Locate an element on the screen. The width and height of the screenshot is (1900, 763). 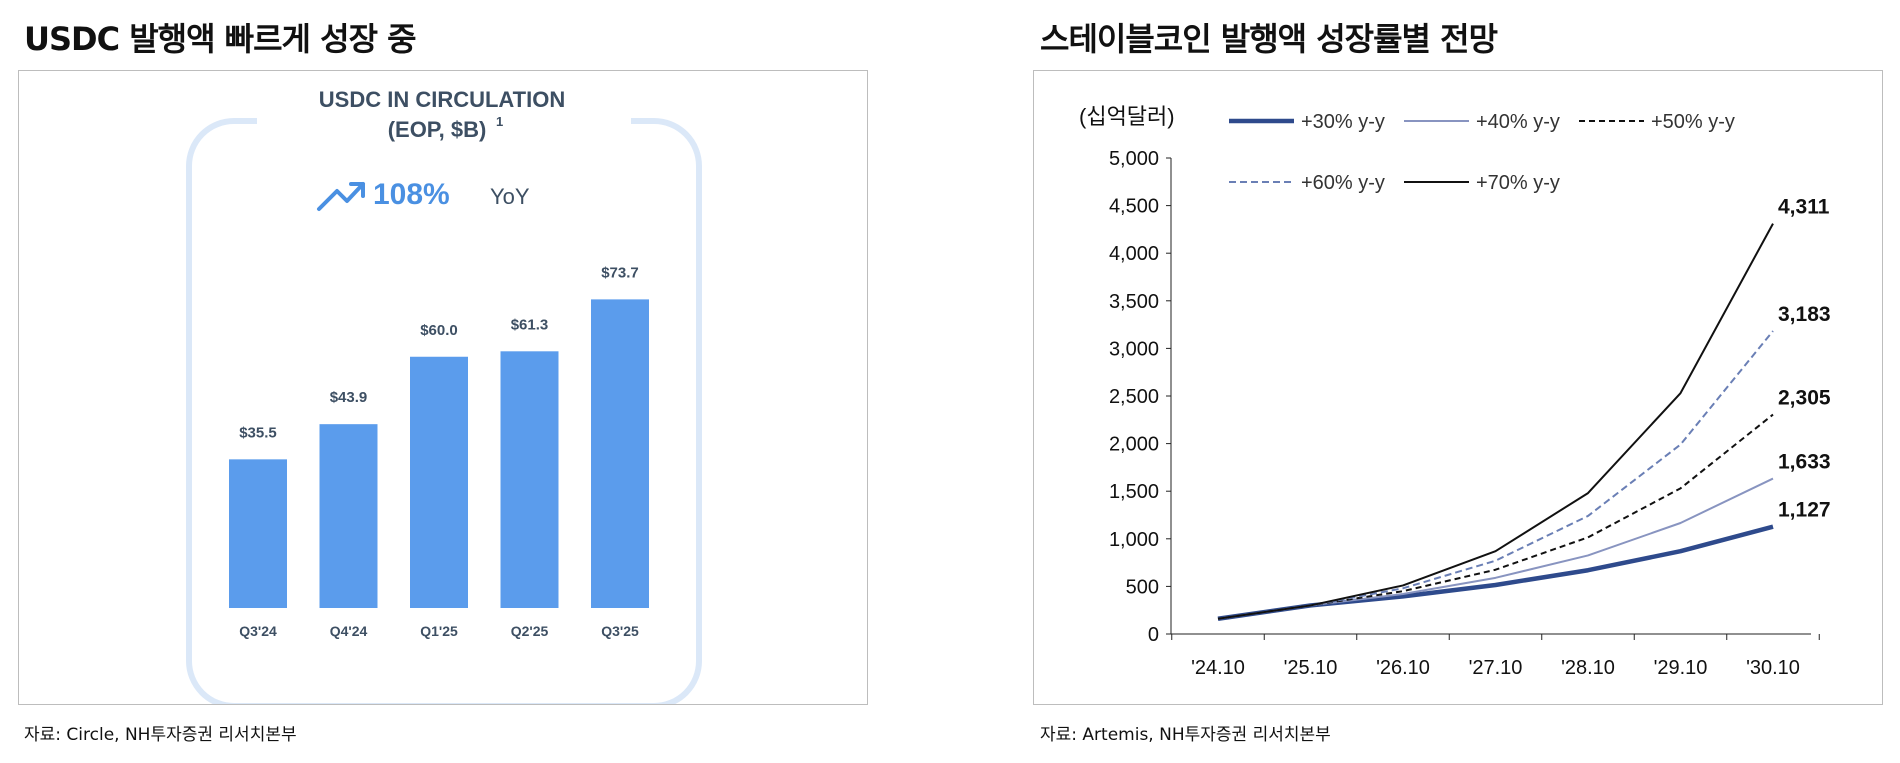
x-tick-label-2: '26.10 is located at coordinates (1403, 668).